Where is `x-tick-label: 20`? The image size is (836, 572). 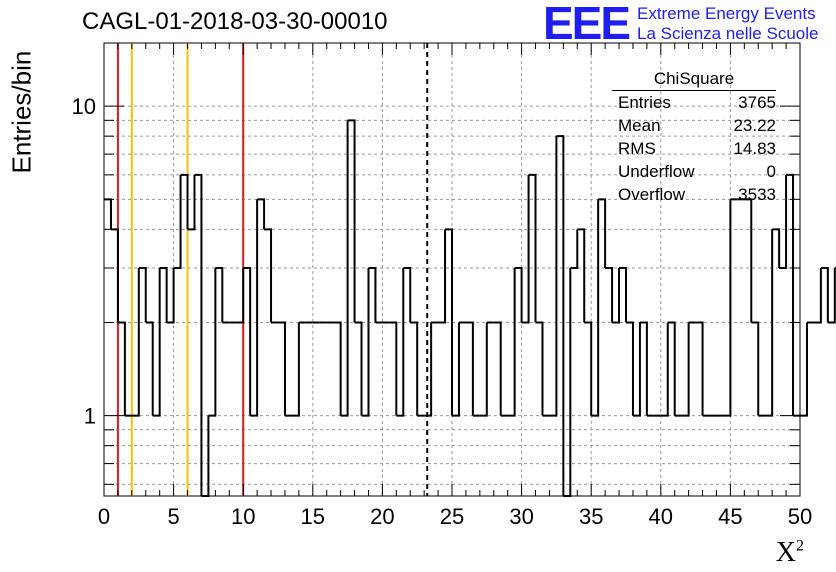 x-tick-label: 20 is located at coordinates (382, 516).